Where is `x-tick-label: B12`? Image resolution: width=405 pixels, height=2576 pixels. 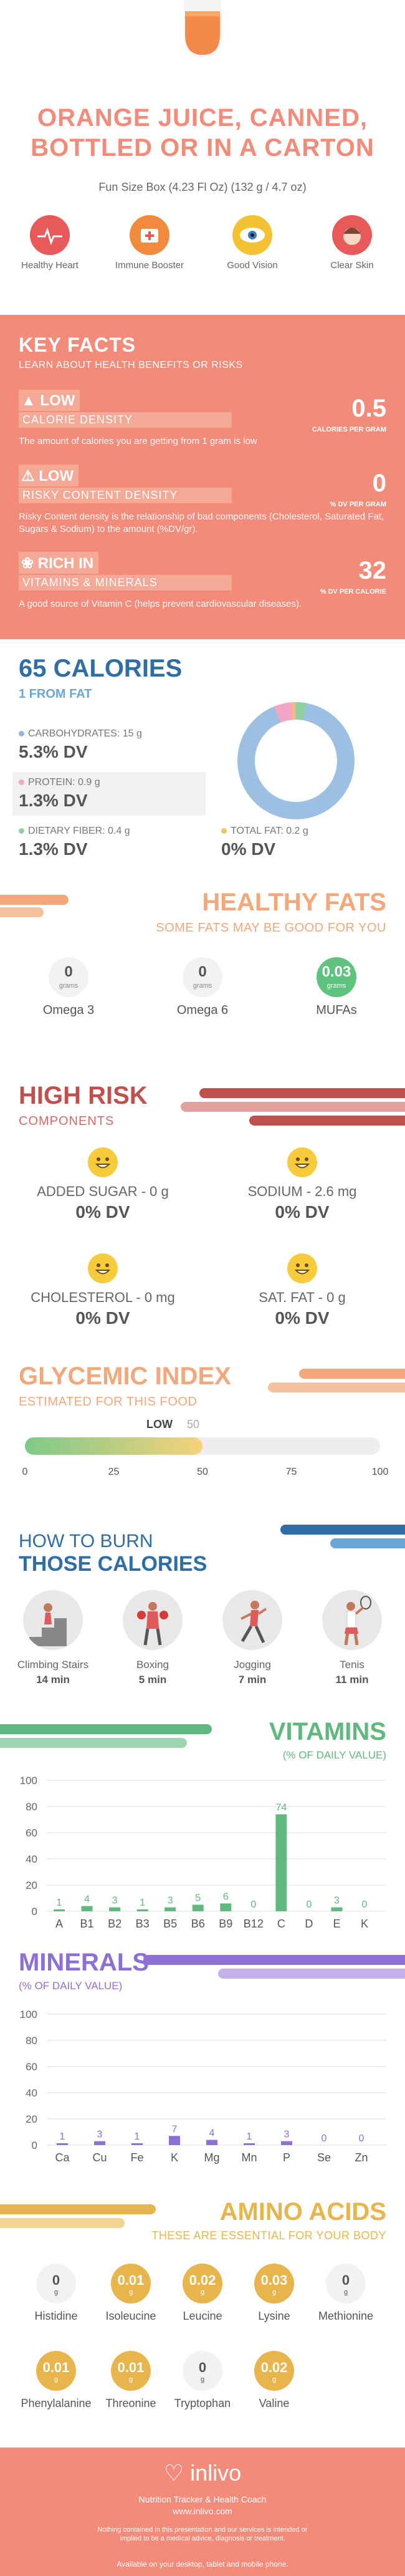
x-tick-label: B12 is located at coordinates (254, 1924).